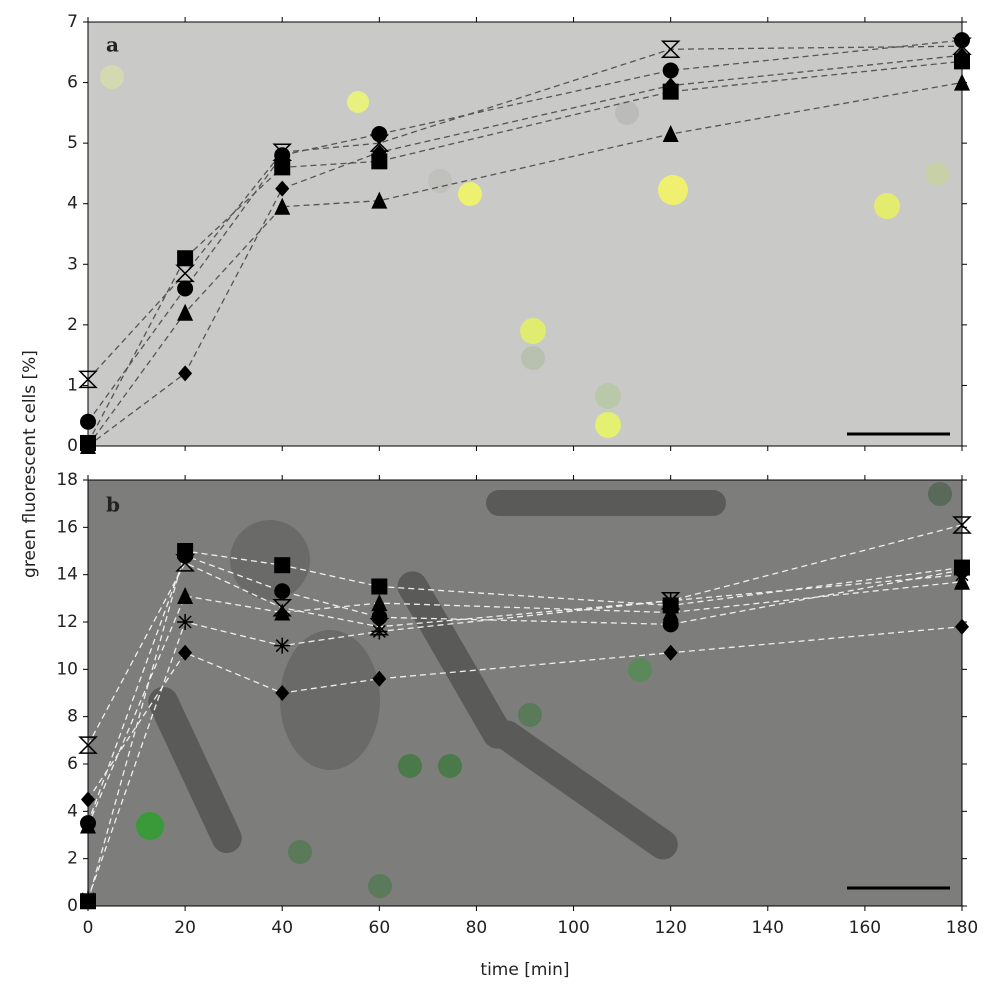 The image size is (983, 986). What do you see at coordinates (670, 928) in the screenshot?
I see `x-tick-label: 120` at bounding box center [670, 928].